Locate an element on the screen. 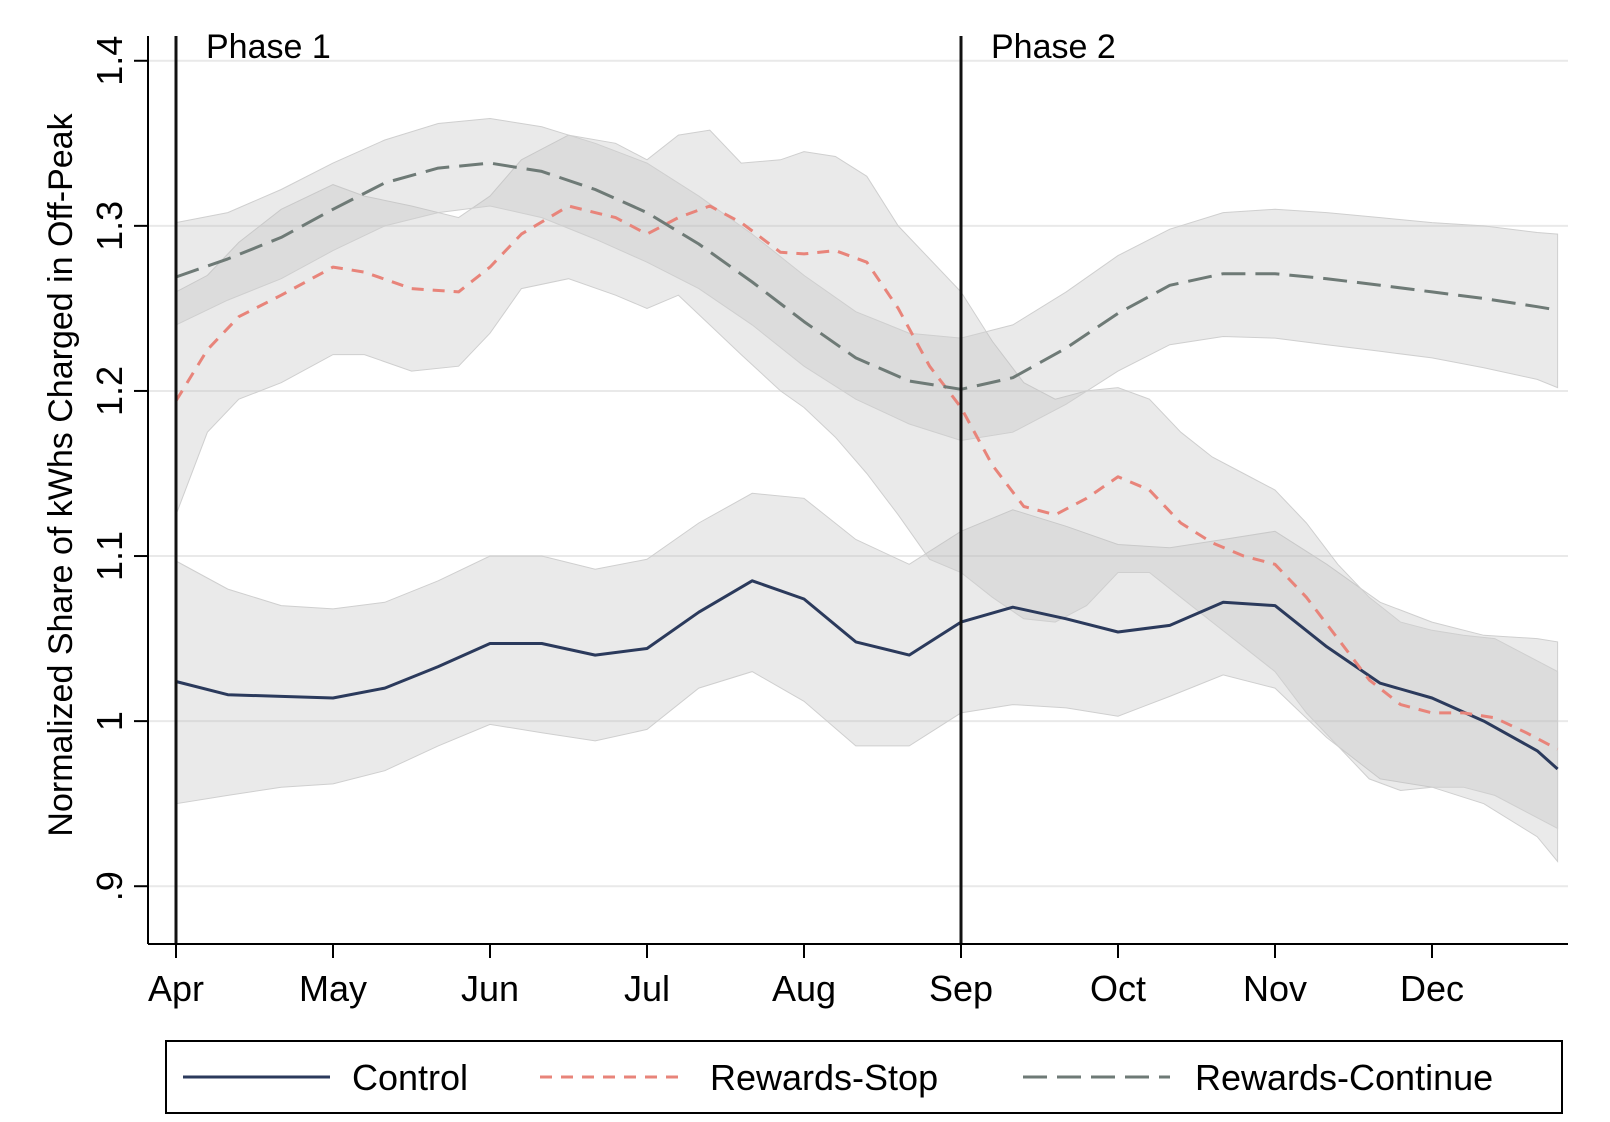  x-tick-label-2: Jun is located at coordinates (490, 988).